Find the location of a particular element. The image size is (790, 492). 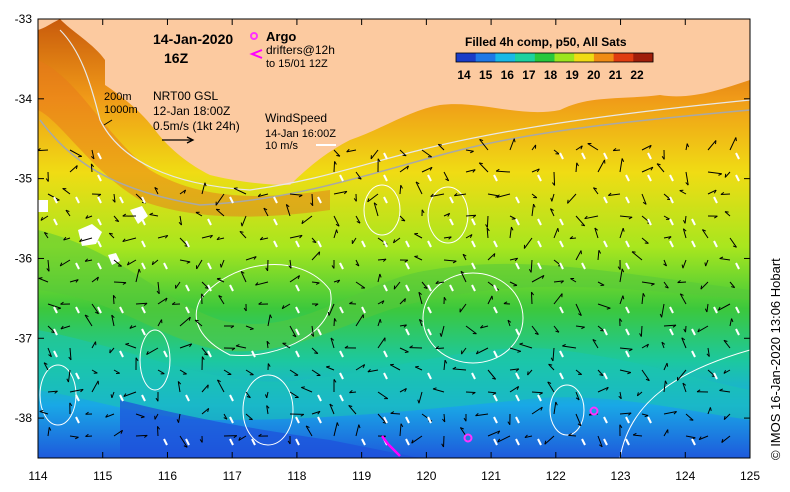

date-label: 14-Jan-2020 is located at coordinates (193, 39).